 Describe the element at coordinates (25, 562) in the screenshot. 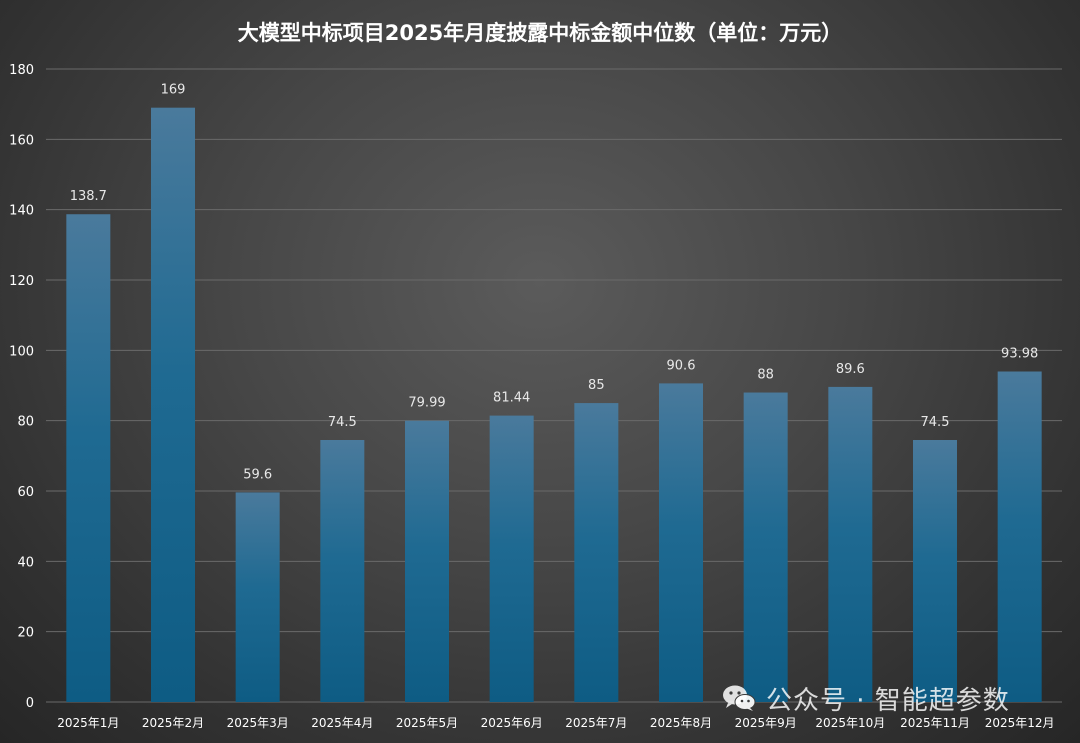

I see `y-tick-label: 40` at that location.